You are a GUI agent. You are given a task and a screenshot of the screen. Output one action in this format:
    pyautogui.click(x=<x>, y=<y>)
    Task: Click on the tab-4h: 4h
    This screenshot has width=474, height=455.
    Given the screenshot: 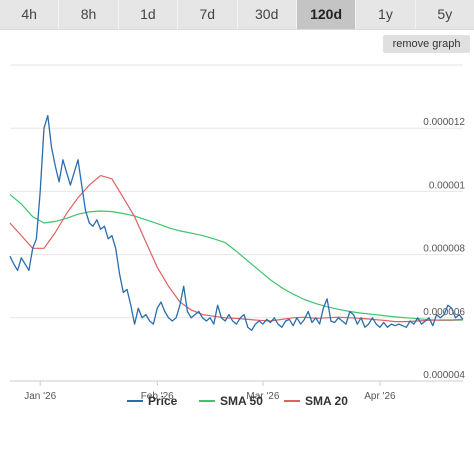 What is the action you would take?
    pyautogui.click(x=30, y=14)
    